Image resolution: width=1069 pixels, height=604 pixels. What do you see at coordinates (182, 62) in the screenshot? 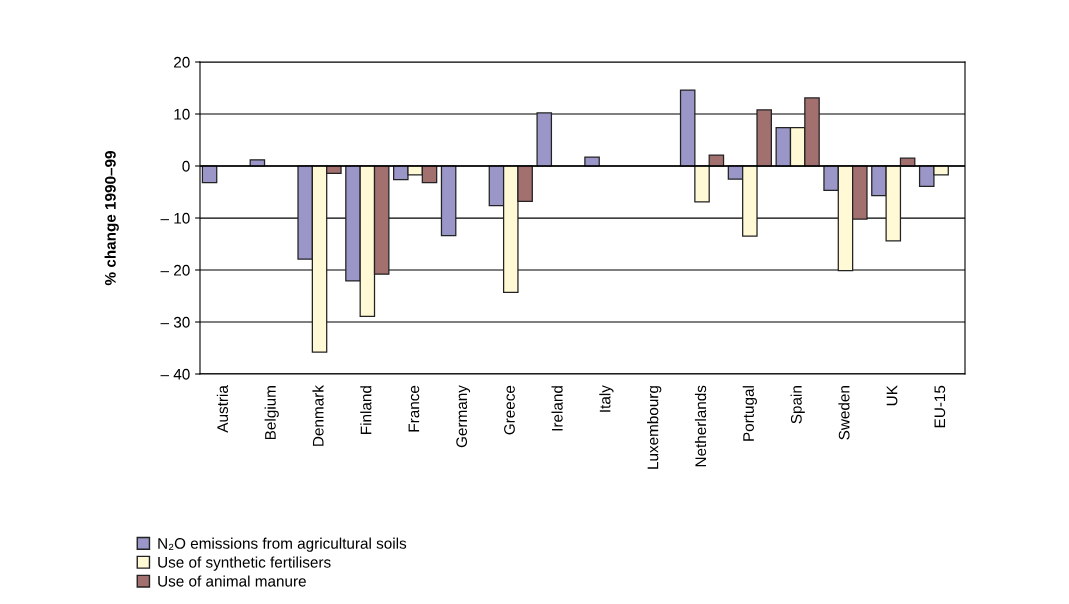
I see `y-tick-label: 20` at bounding box center [182, 62].